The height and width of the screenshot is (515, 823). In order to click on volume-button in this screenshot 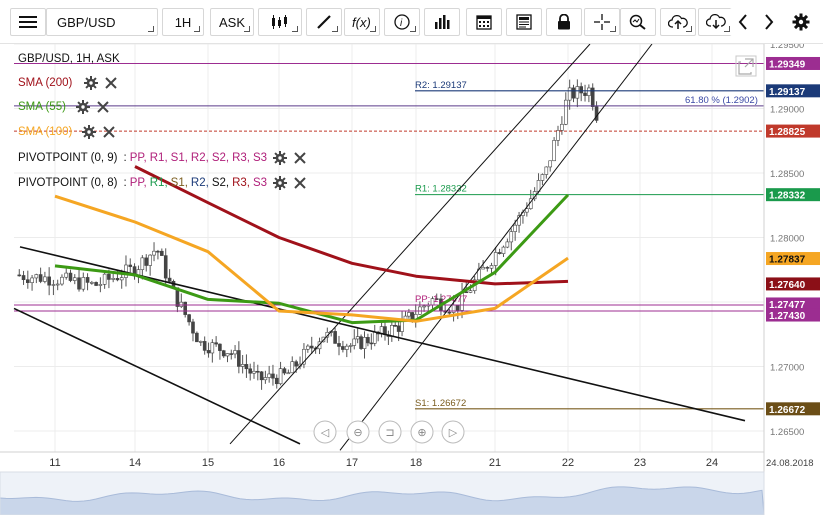, I will do `click(442, 22)`.